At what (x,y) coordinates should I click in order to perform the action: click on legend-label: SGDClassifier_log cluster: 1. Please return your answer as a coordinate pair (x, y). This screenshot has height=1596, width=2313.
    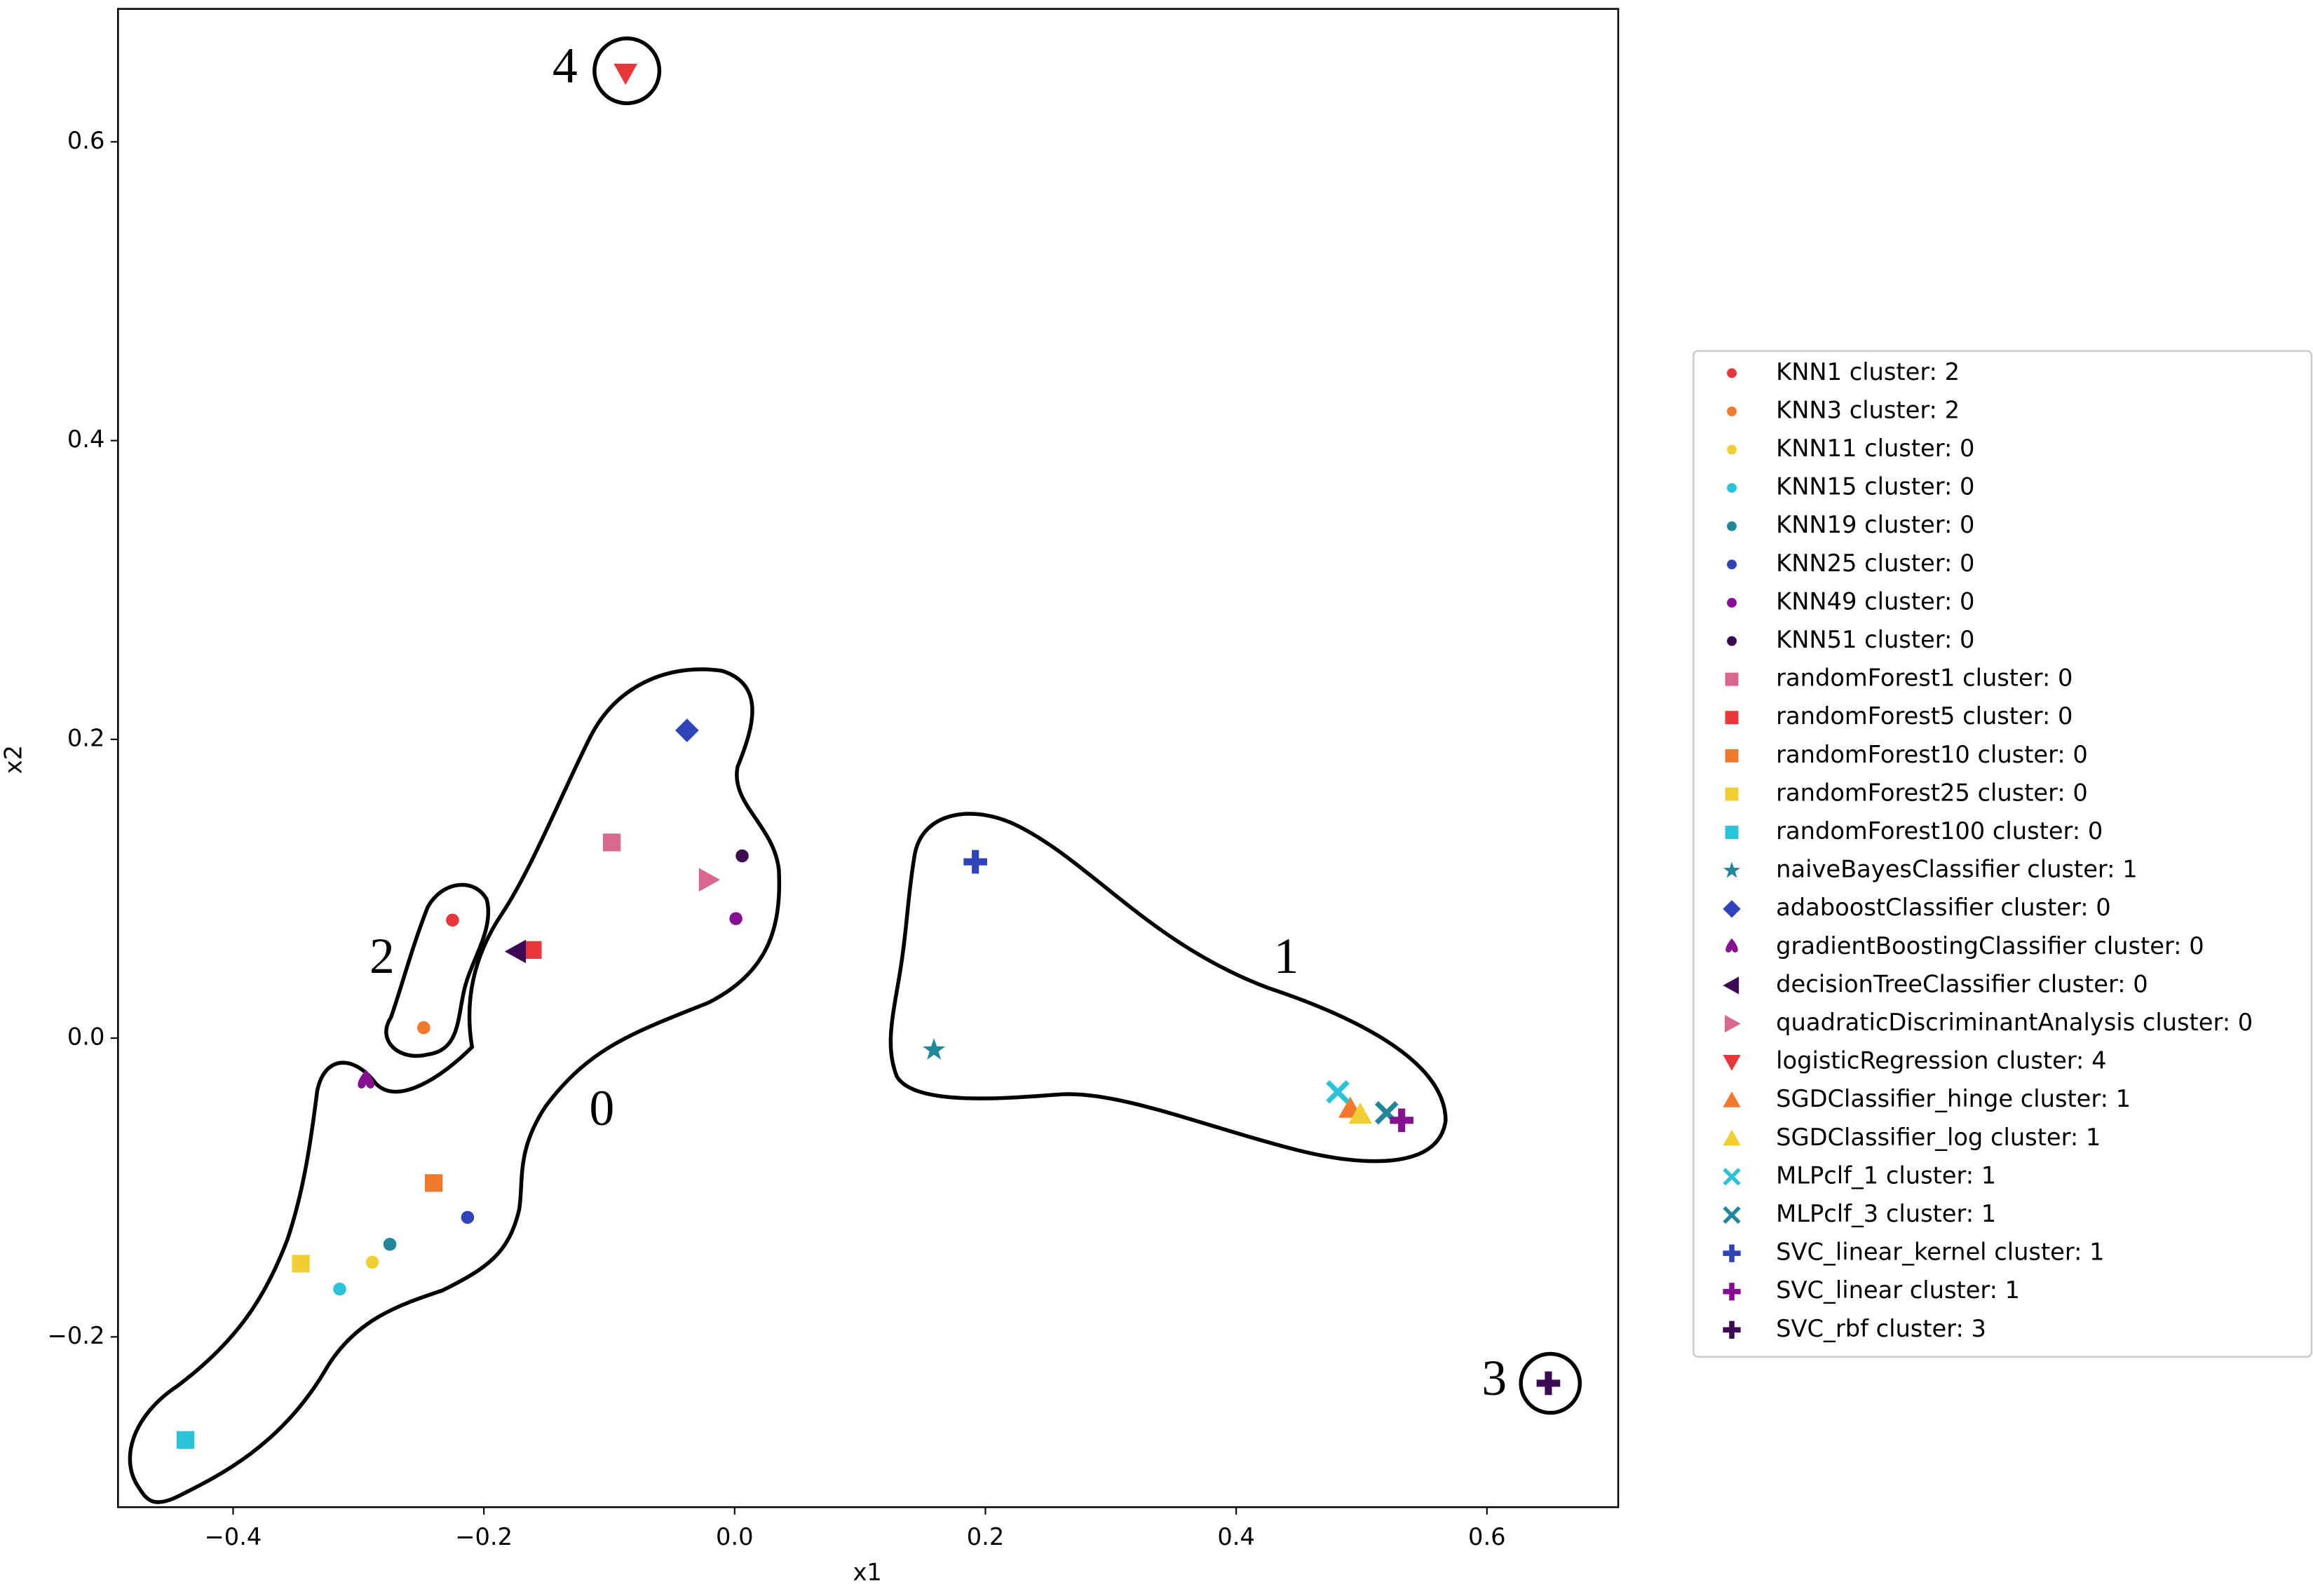
    Looking at the image, I should click on (1938, 1138).